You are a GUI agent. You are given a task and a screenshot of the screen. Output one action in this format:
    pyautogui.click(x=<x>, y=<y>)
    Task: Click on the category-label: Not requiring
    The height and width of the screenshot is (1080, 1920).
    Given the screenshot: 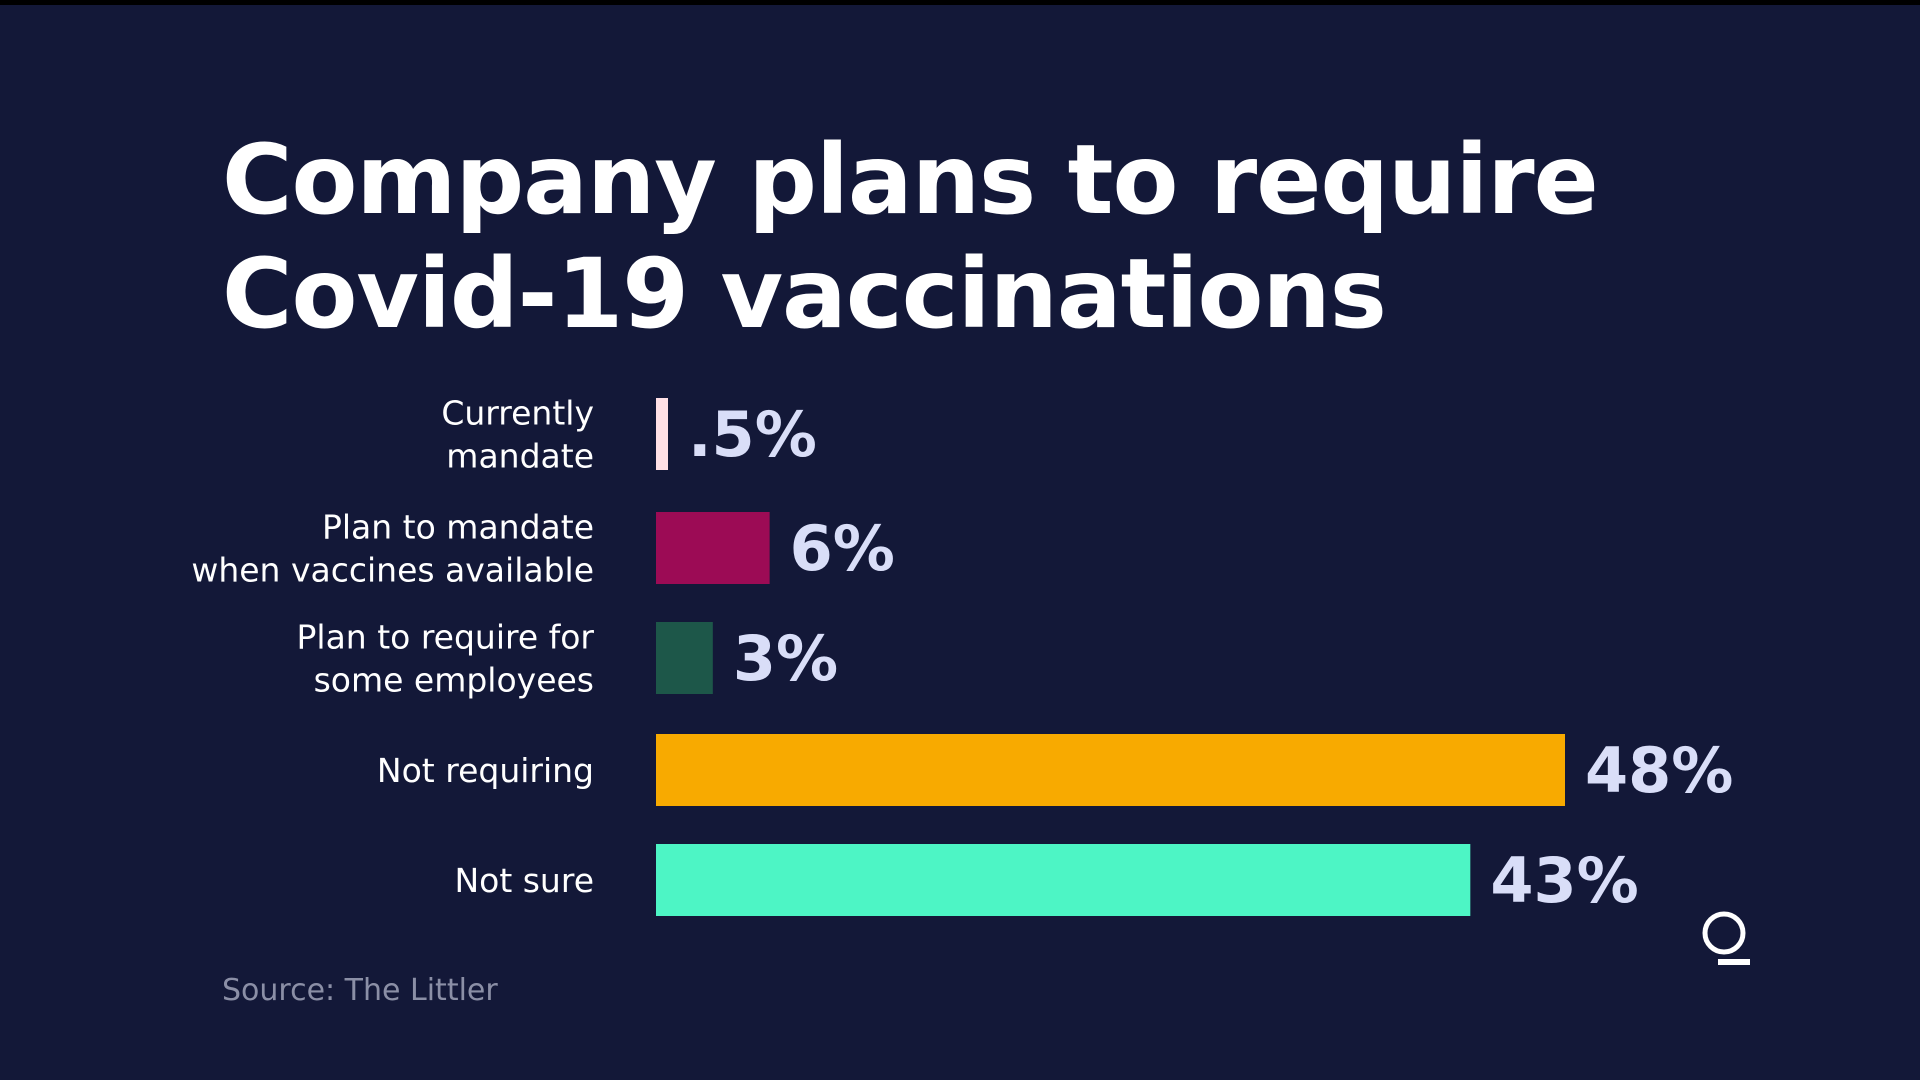 What is the action you would take?
    pyautogui.click(x=485, y=770)
    